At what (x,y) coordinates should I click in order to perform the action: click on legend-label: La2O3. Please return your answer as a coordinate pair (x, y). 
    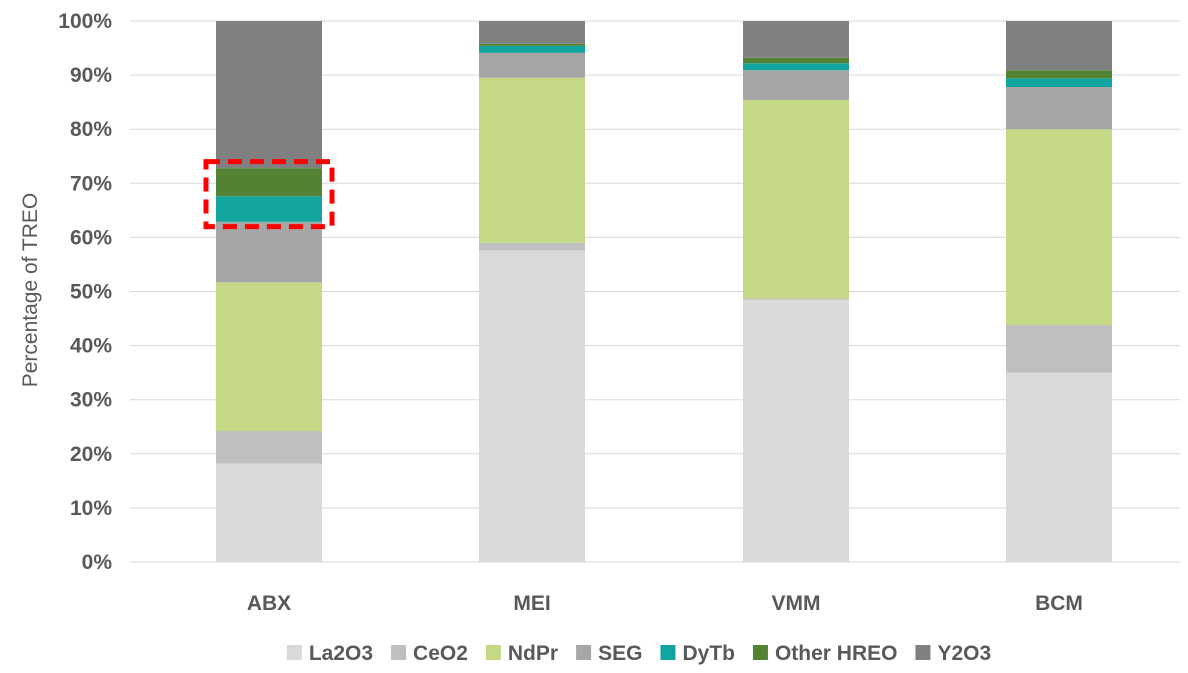
    Looking at the image, I should click on (341, 653).